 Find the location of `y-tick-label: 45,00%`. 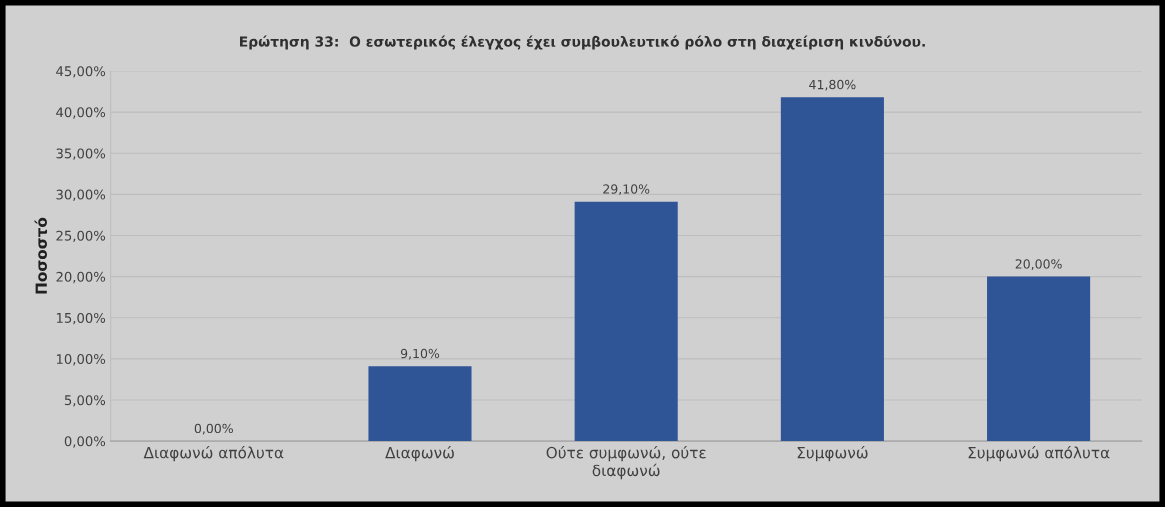

y-tick-label: 45,00% is located at coordinates (81, 72).